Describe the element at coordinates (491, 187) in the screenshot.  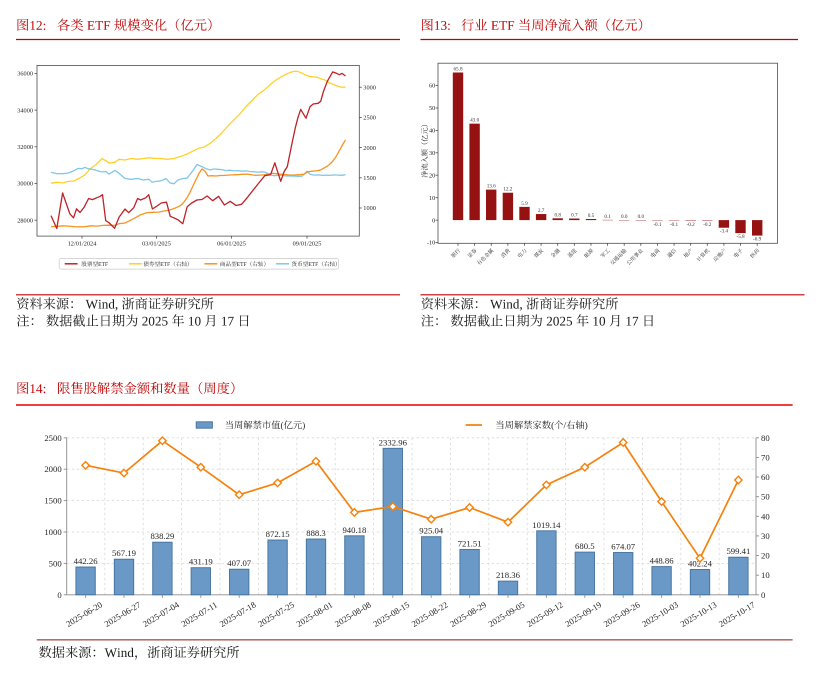
I see `svg-text: 13.6` at that location.